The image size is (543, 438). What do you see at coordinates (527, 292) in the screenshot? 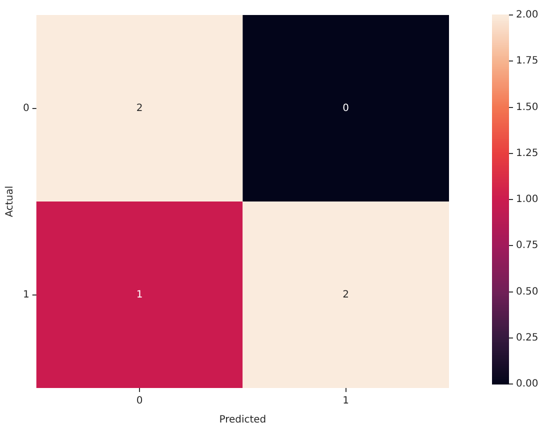
I see `color-bar-label: 0.50` at bounding box center [527, 292].